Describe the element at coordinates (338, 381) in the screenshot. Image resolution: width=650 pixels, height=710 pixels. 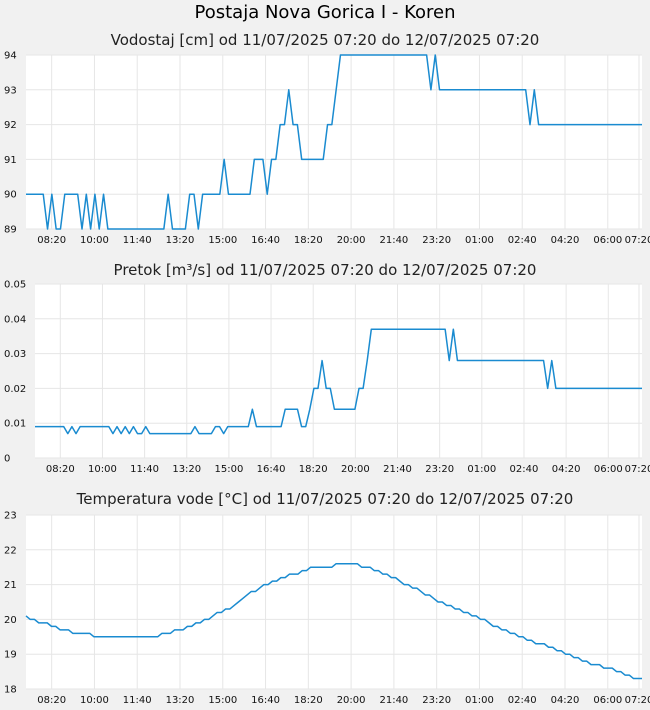
I see `series-line` at that location.